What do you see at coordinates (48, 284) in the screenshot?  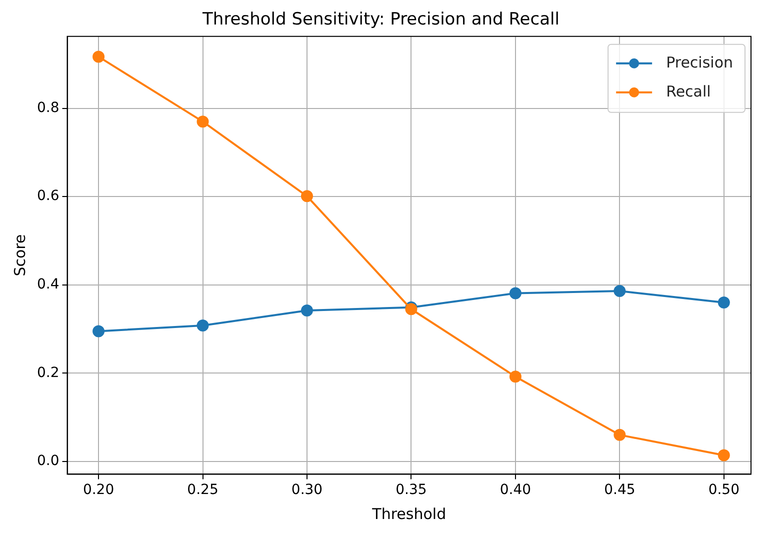 I see `y-tick-label: 0.4` at bounding box center [48, 284].